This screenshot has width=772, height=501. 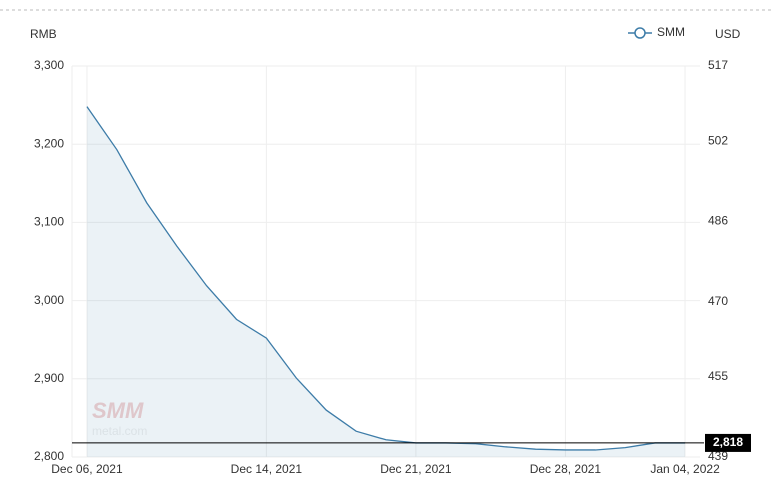 What do you see at coordinates (718, 65) in the screenshot?
I see `y2-tick-label: 517` at bounding box center [718, 65].